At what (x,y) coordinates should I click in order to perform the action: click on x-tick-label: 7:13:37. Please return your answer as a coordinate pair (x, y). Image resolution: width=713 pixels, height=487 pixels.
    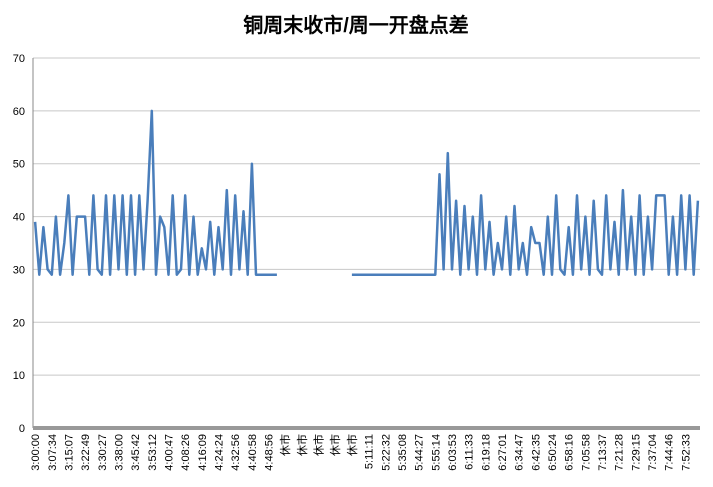
    Looking at the image, I should click on (603, 452).